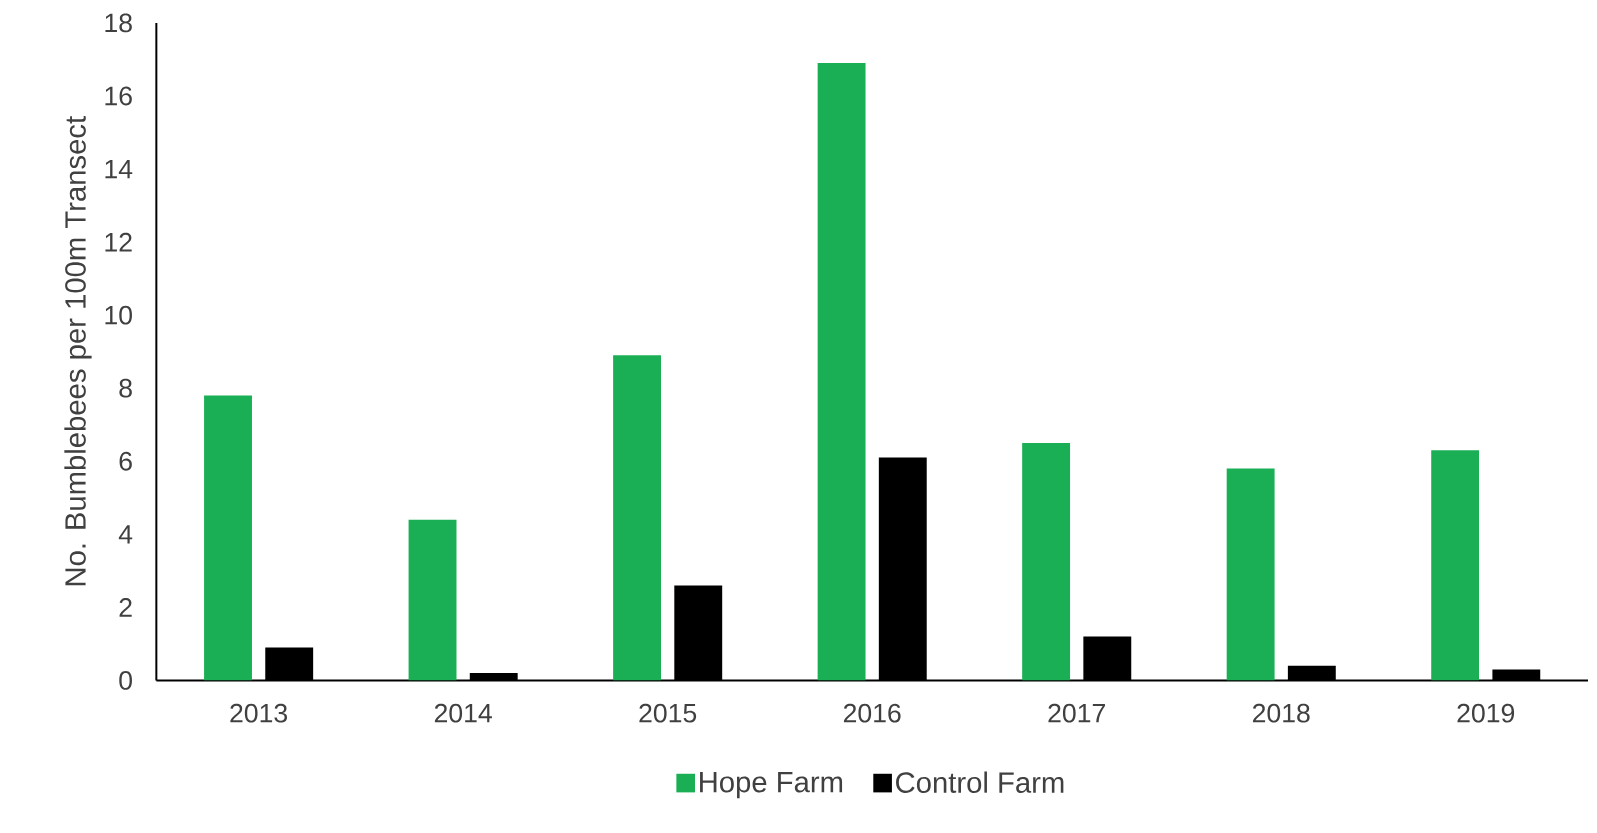 The width and height of the screenshot is (1597, 833). What do you see at coordinates (771, 785) in the screenshot?
I see `legend-label: Hope Farm` at bounding box center [771, 785].